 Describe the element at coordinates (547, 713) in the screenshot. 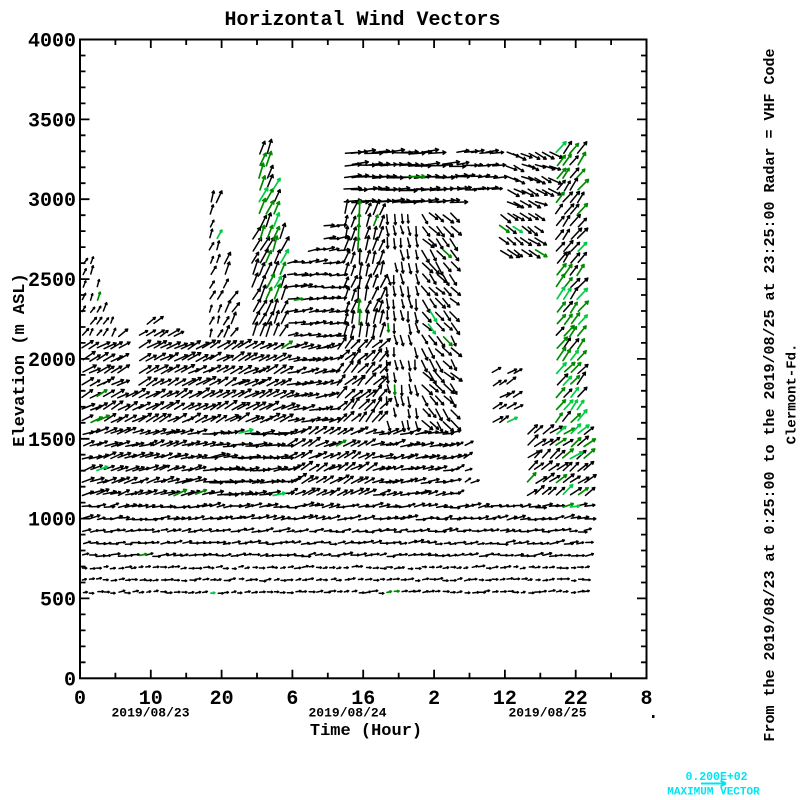

I see `svg-text: 2019/08/25` at that location.